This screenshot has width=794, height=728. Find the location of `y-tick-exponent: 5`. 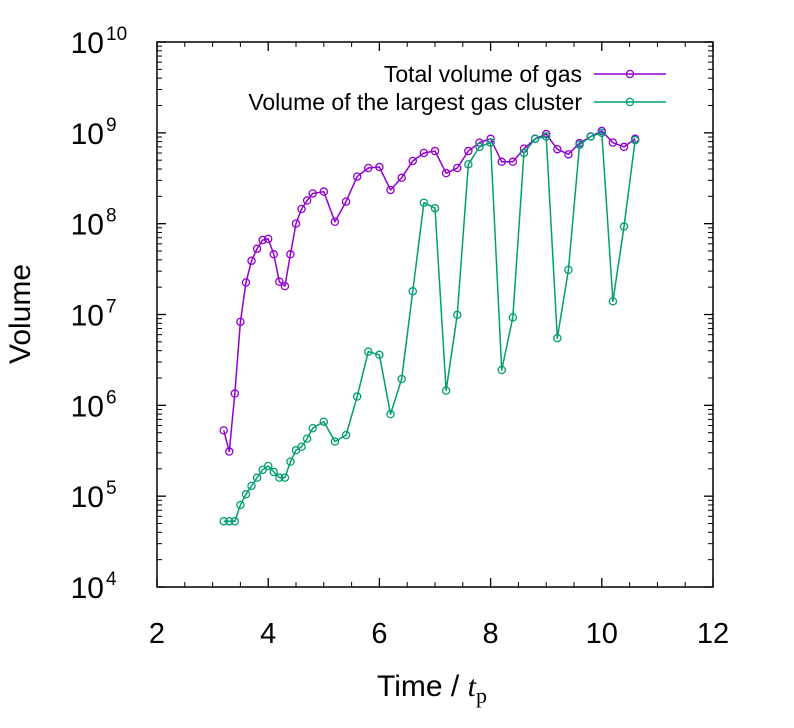

y-tick-exponent: 5 is located at coordinates (111, 488).